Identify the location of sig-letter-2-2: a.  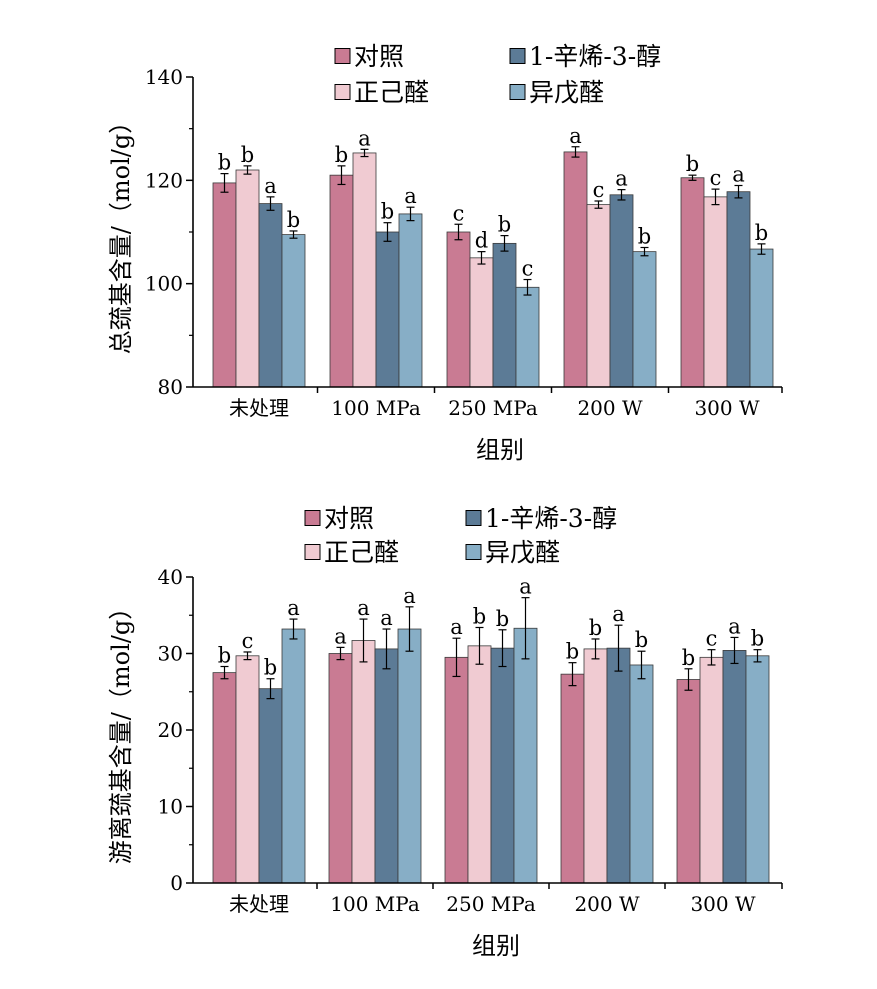
(364, 138).